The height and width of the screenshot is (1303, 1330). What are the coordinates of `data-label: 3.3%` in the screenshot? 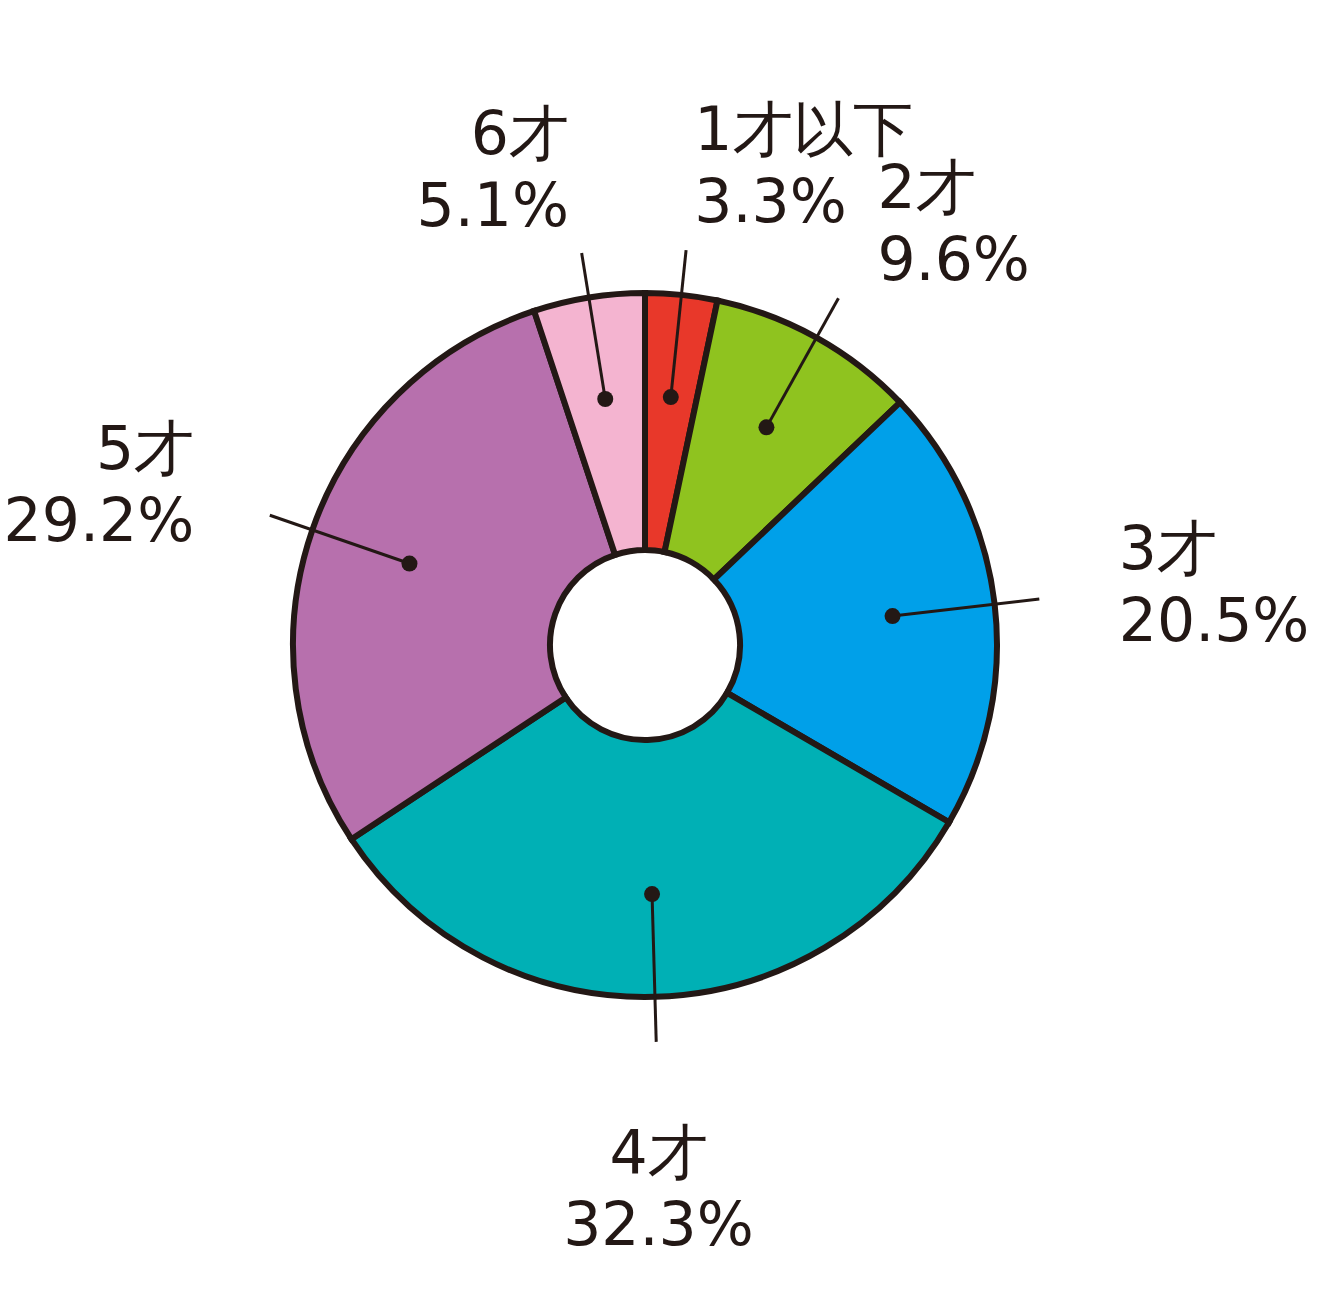 It's located at (770, 201).